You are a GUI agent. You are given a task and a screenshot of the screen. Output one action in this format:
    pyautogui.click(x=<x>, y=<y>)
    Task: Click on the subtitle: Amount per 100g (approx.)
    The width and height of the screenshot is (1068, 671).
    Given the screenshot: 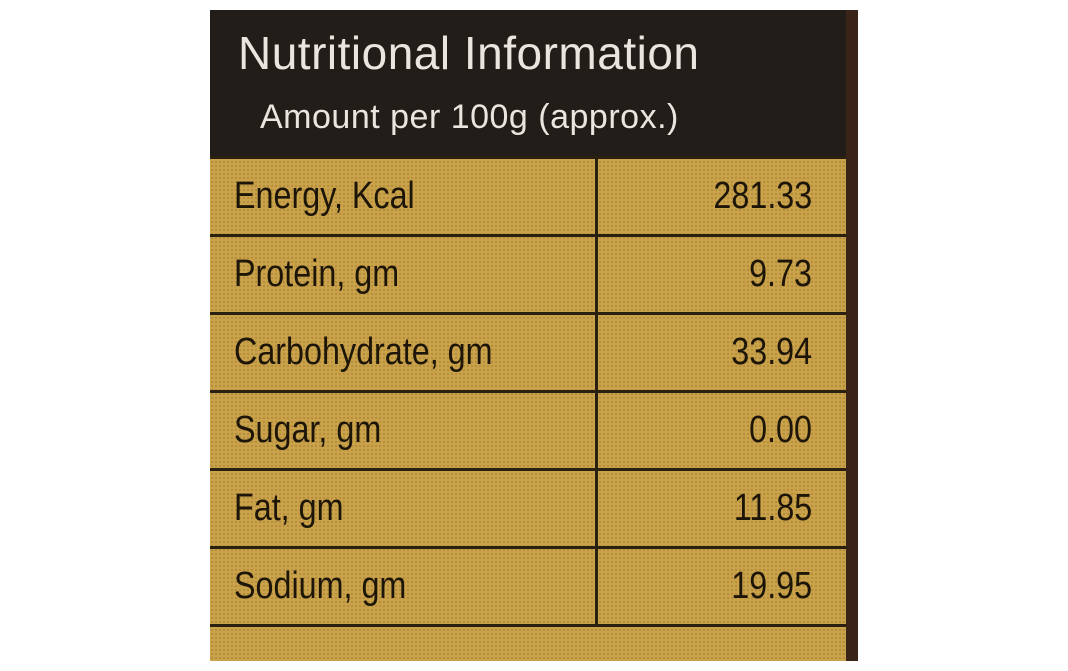 What is the action you would take?
    pyautogui.click(x=469, y=117)
    